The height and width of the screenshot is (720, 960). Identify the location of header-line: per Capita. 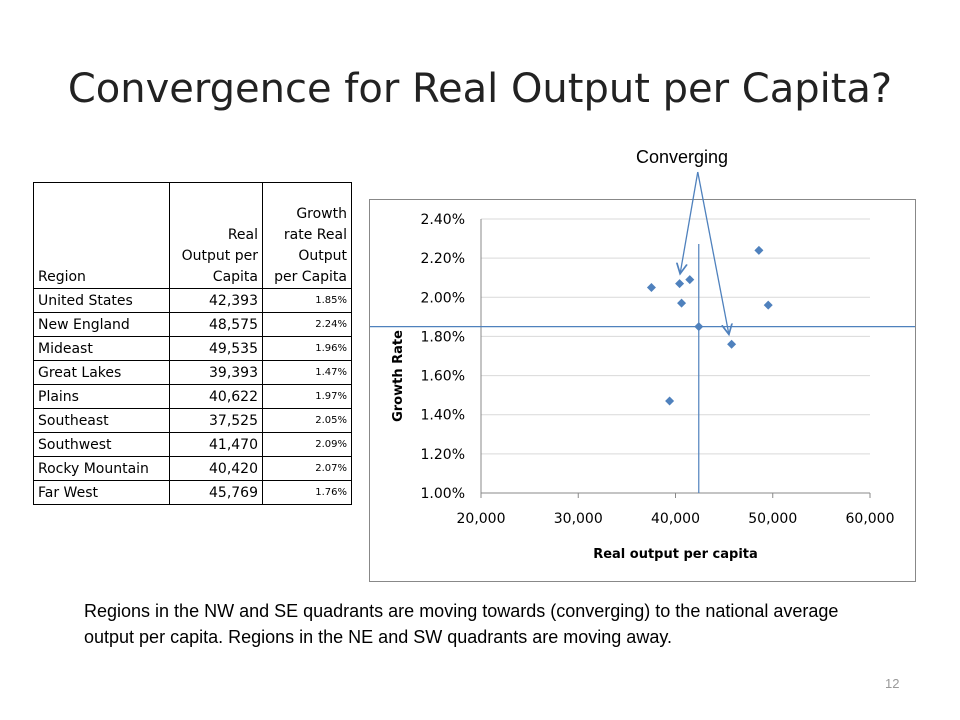
(310, 277).